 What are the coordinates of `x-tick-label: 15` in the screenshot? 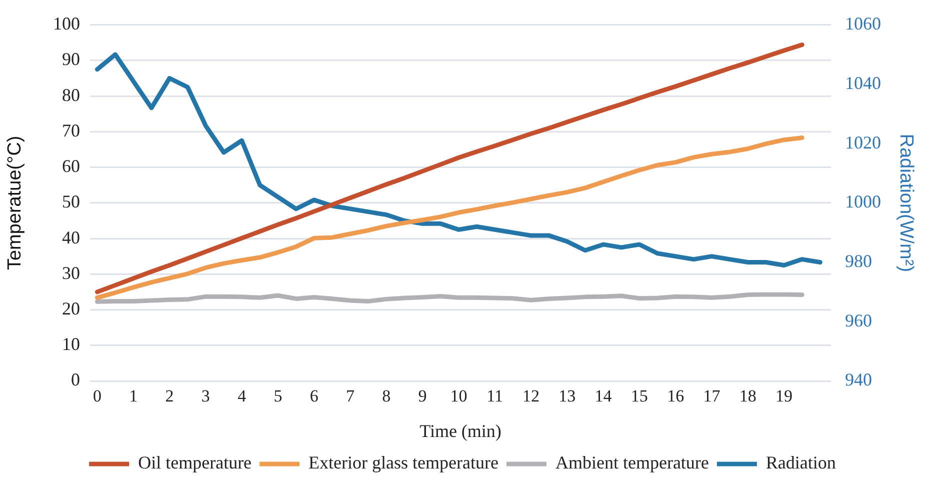 It's located at (639, 396).